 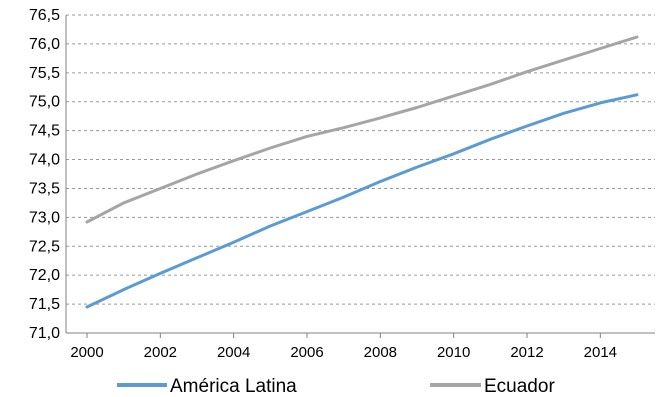 I want to click on y-tick-label: 72,0, so click(x=44, y=275).